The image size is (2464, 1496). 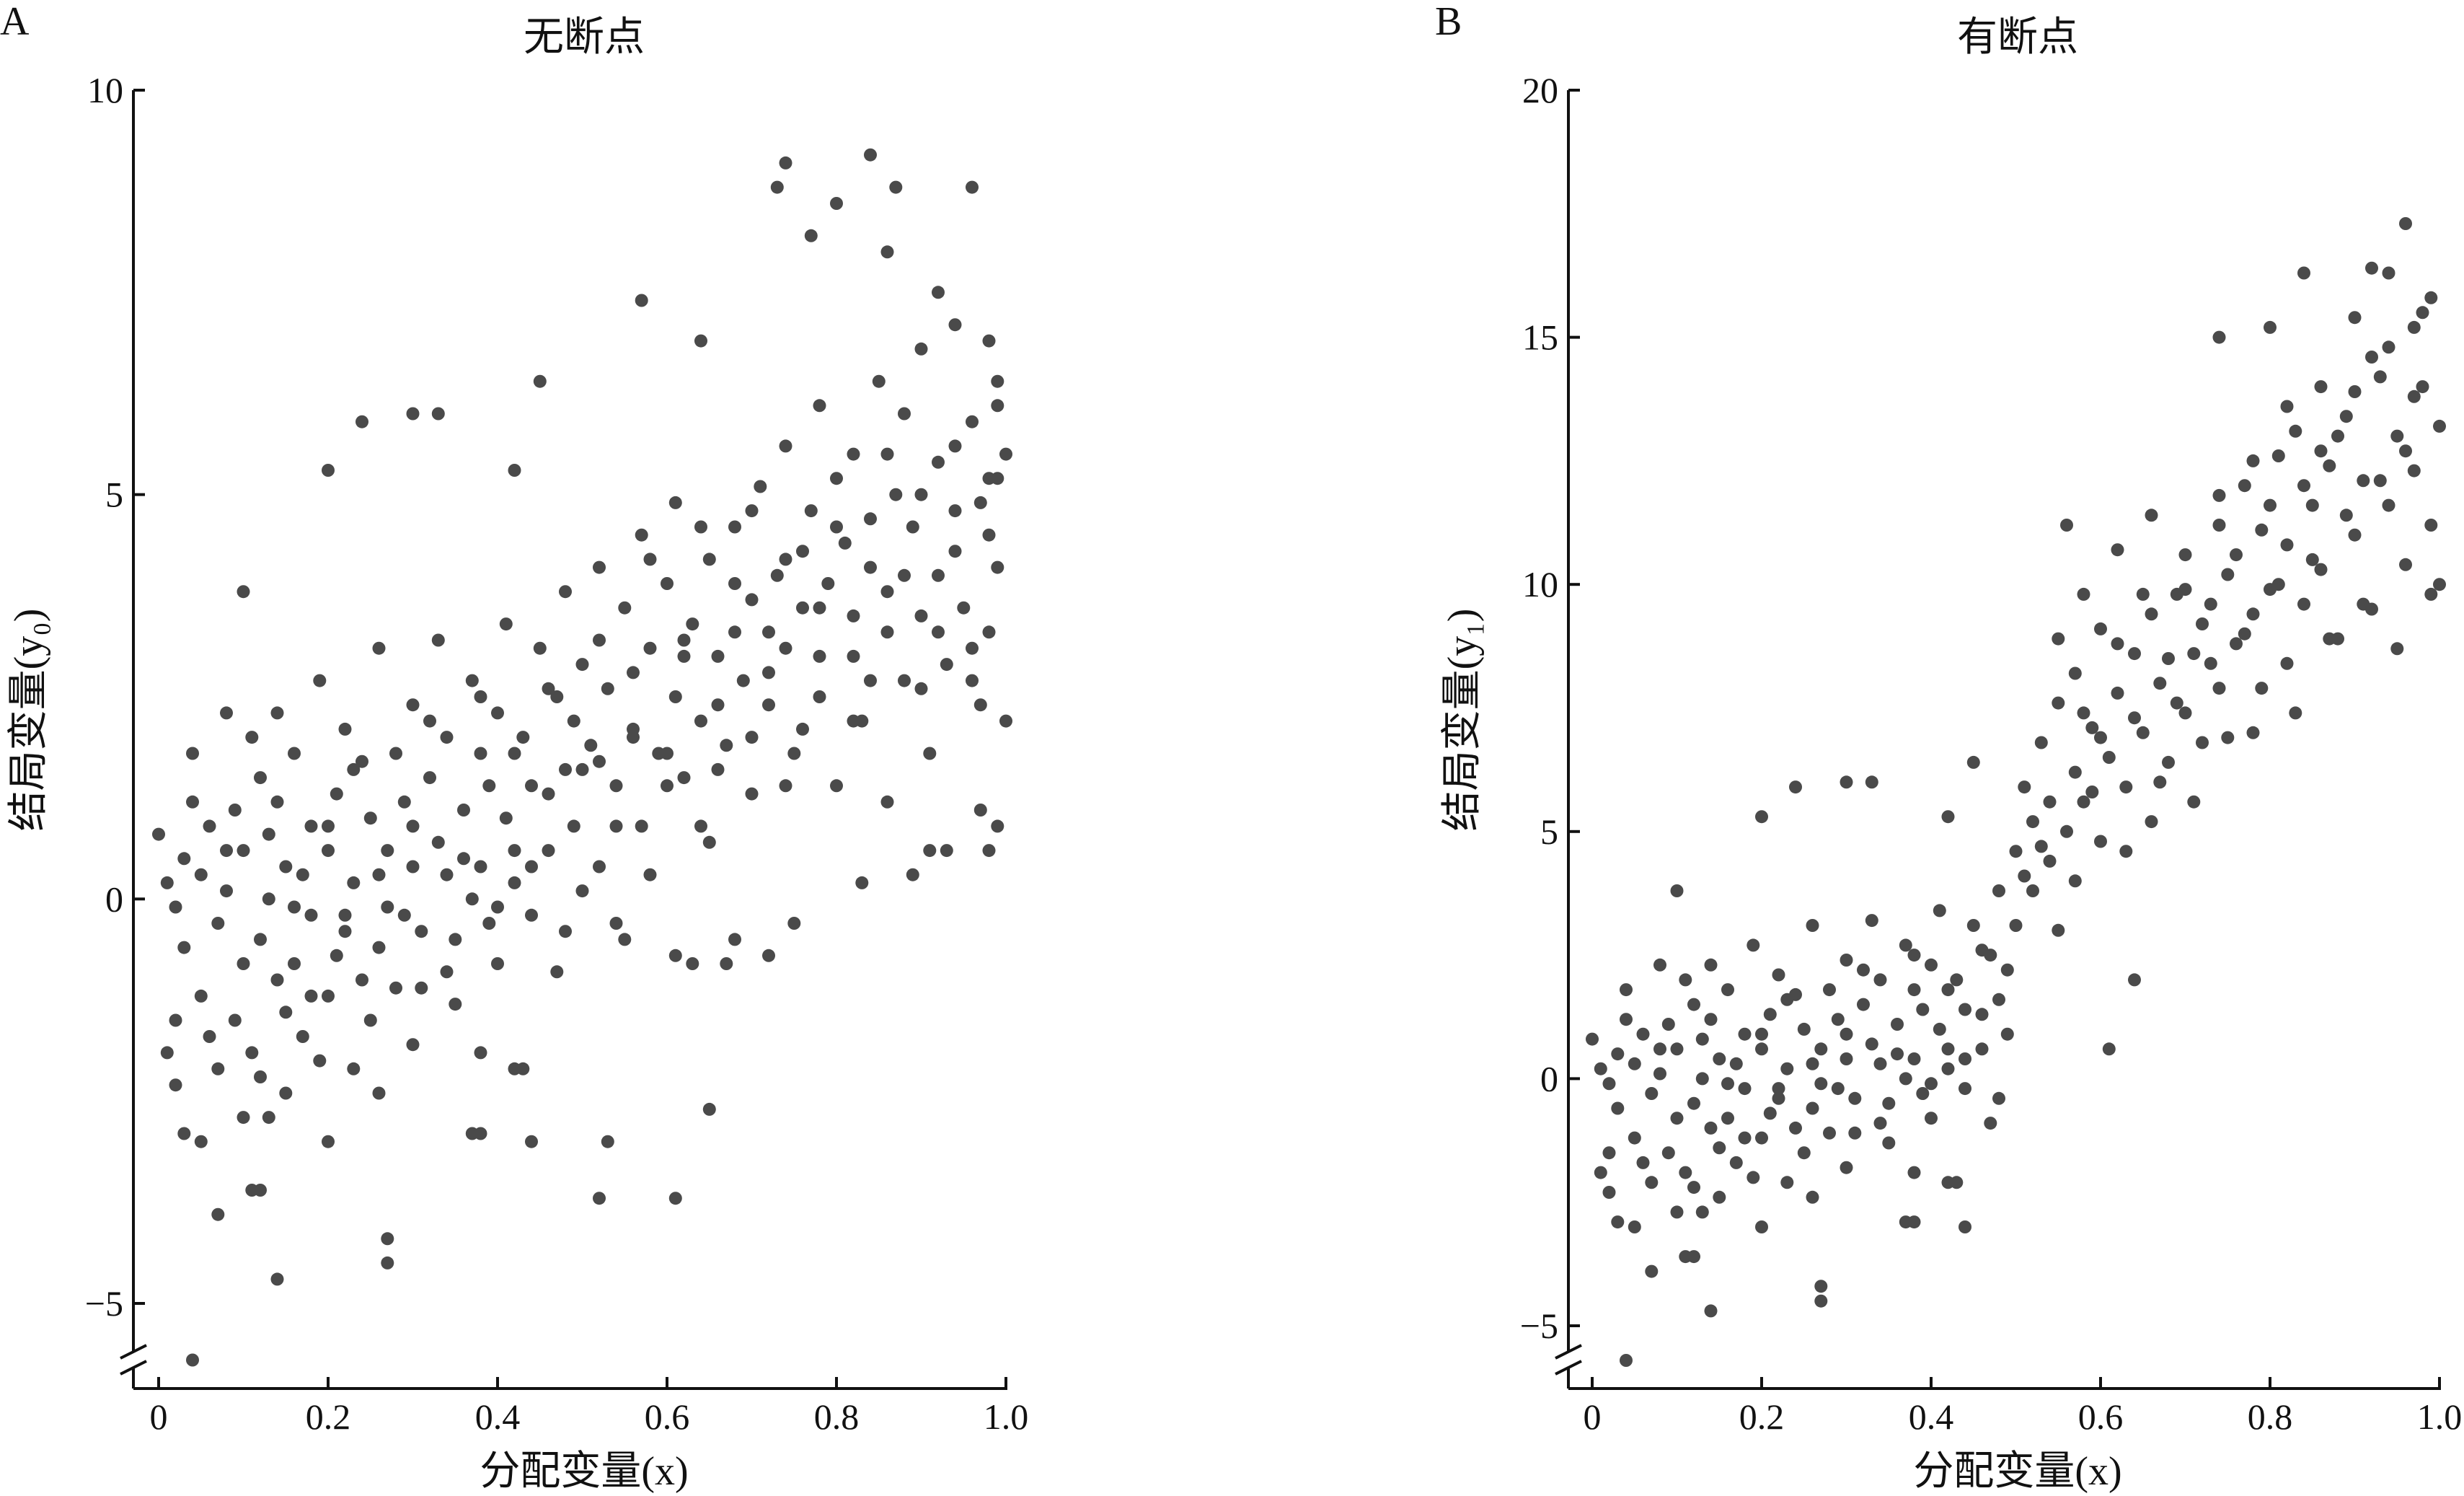 What do you see at coordinates (28, 721) in the screenshot?
I see `y-axis-label-a: 结局变量(y₀)` at bounding box center [28, 721].